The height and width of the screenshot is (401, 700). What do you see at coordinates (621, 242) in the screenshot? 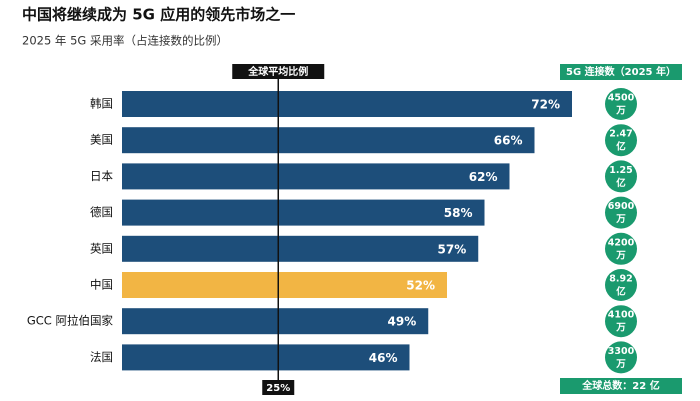
I see `connection-number: 4200` at bounding box center [621, 242].